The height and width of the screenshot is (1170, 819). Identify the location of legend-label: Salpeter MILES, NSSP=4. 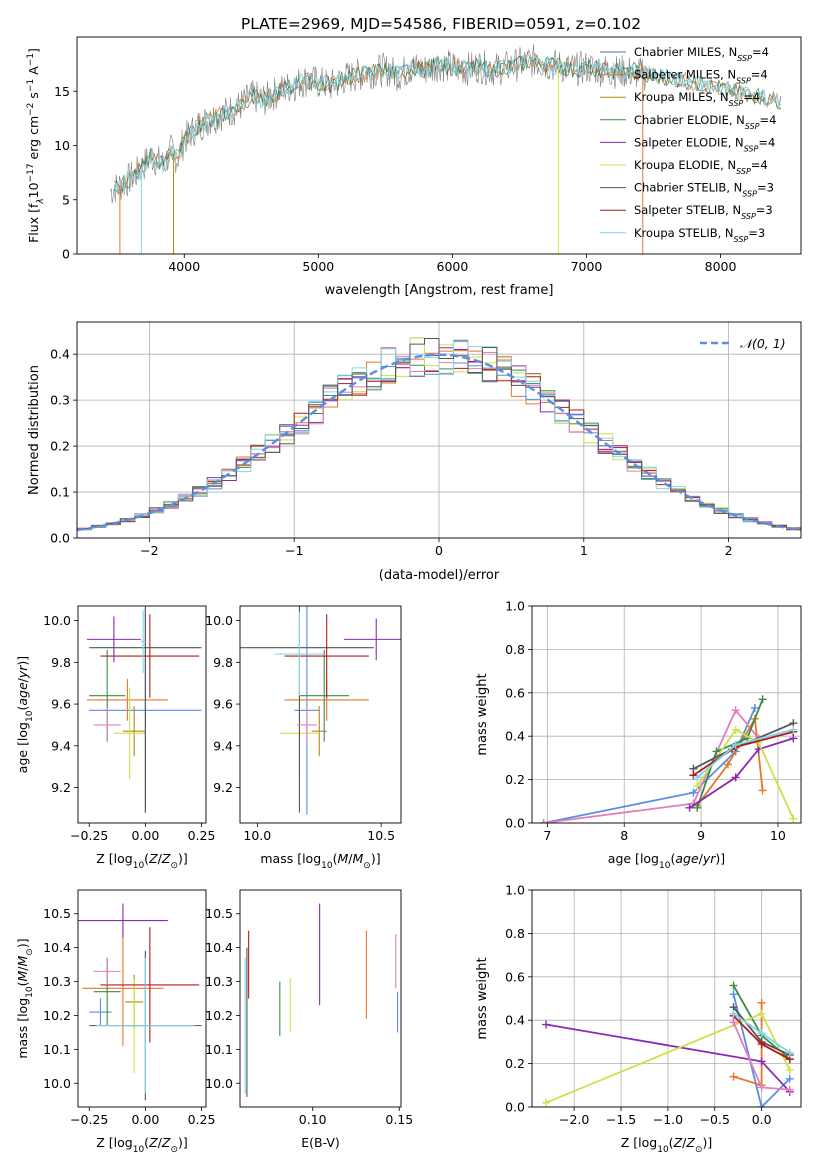
(701, 77).